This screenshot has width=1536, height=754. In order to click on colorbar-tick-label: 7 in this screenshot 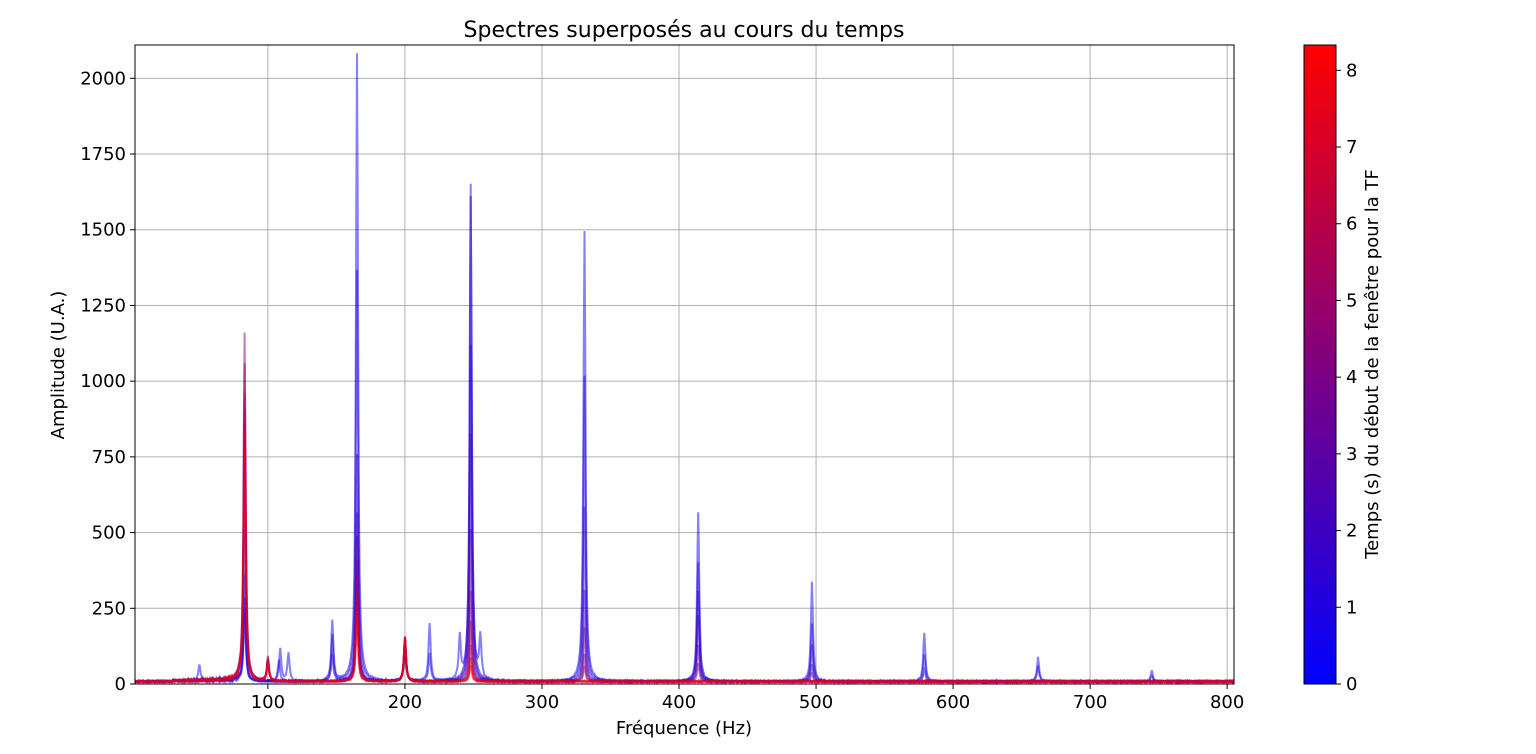, I will do `click(1351, 147)`.